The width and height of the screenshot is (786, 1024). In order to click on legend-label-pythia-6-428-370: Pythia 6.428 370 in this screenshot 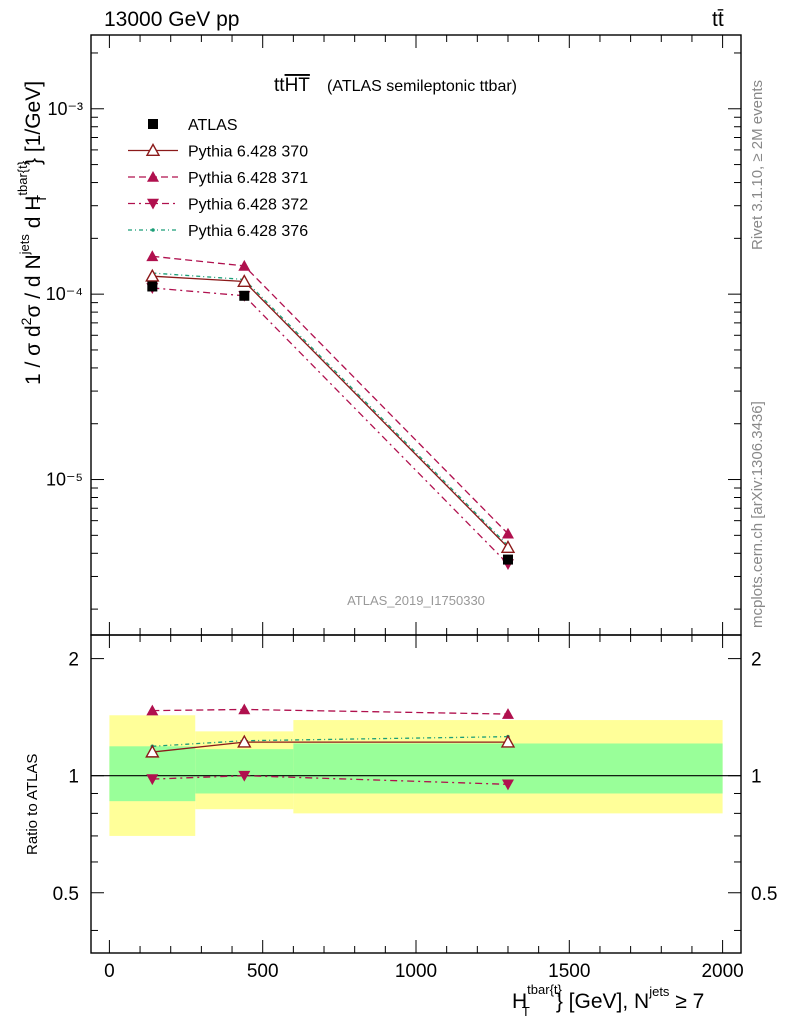, I will do `click(248, 152)`.